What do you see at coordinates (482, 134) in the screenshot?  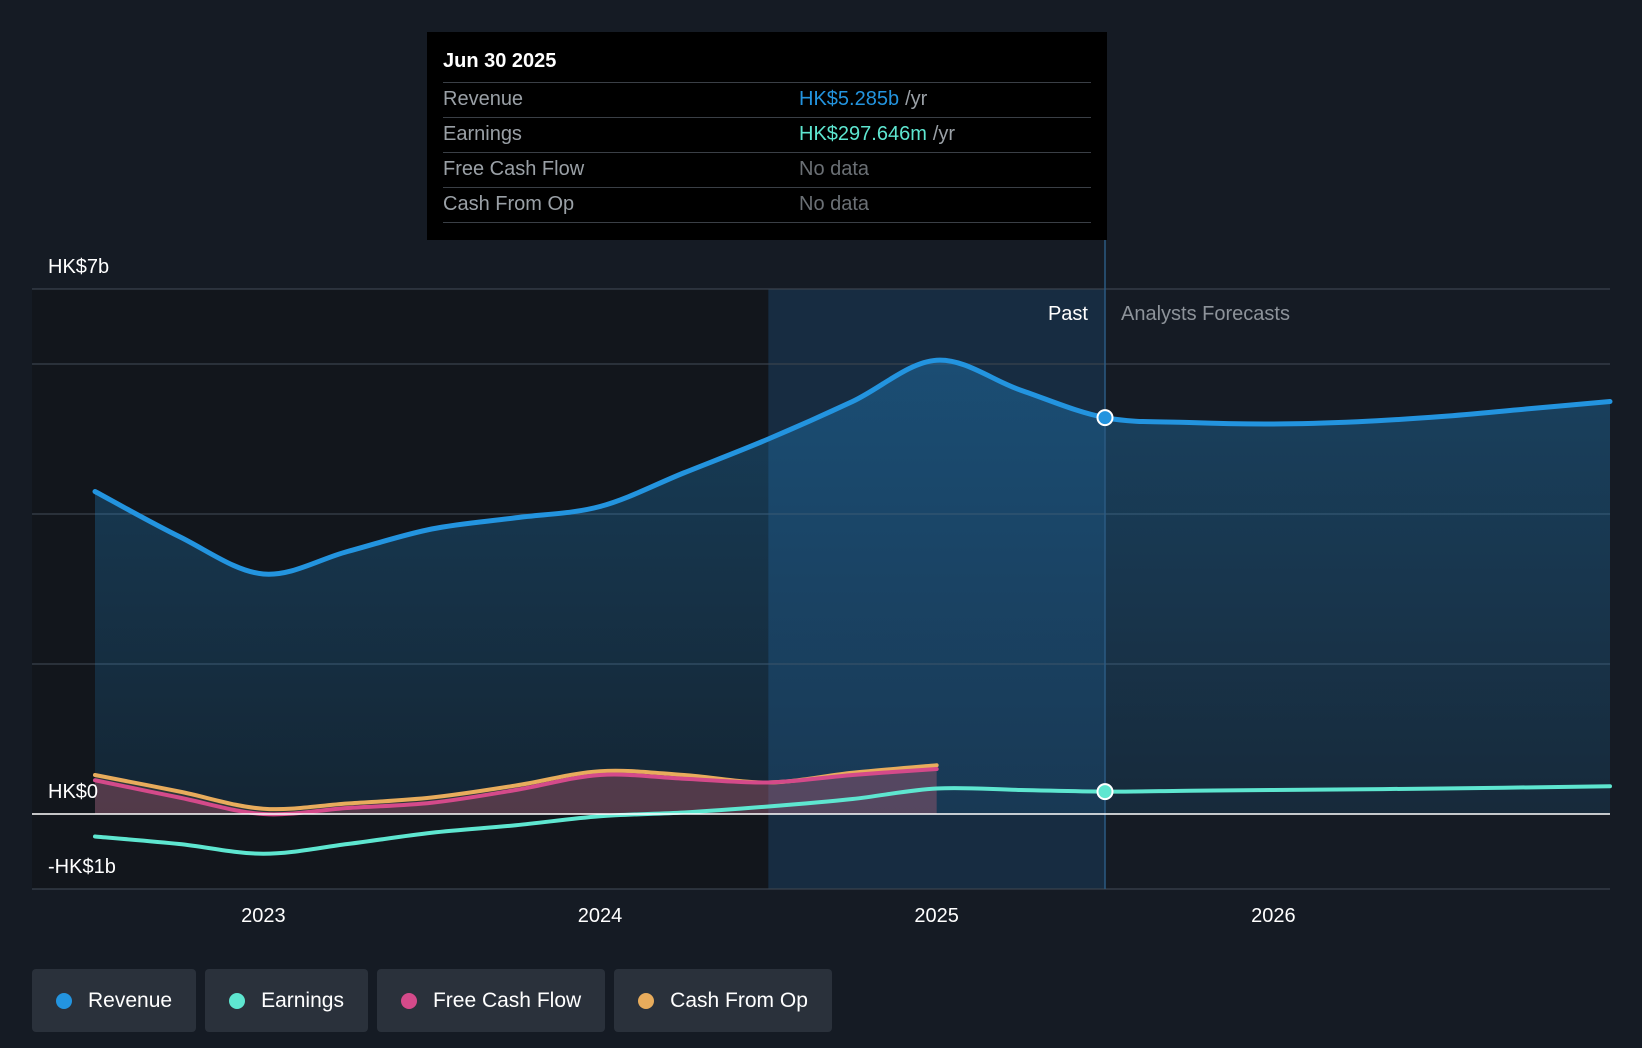 I see `tooltip-label: Earnings` at bounding box center [482, 134].